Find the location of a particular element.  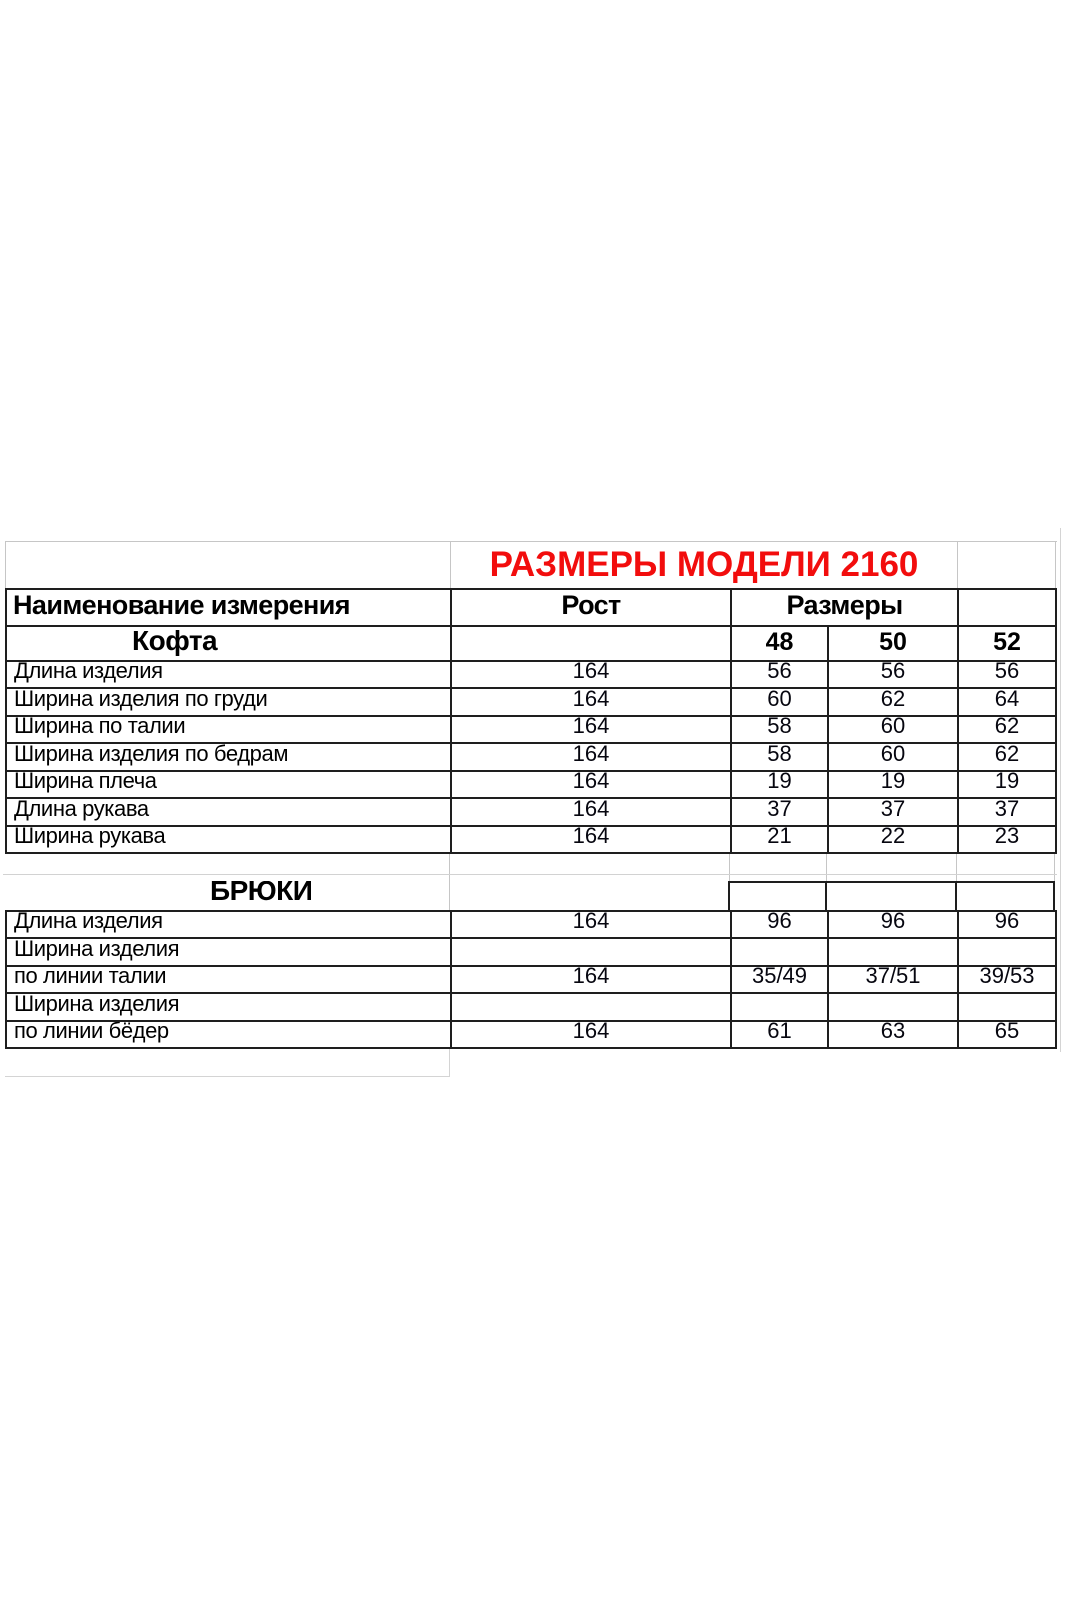

row-label: Ширина рукава is located at coordinates (229, 839).